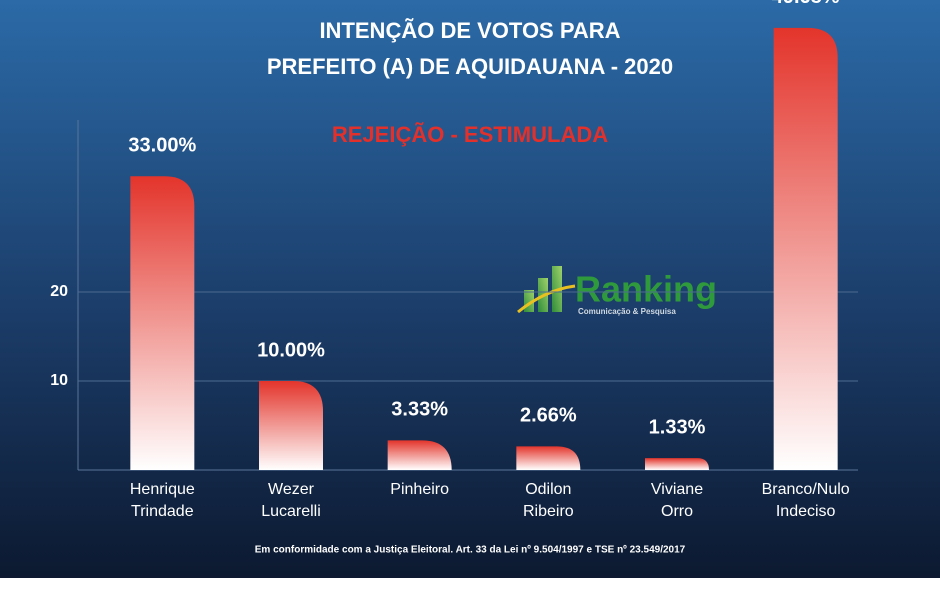 This screenshot has height=600, width=940. Describe the element at coordinates (59, 291) in the screenshot. I see `y-tick-label: 20` at that location.